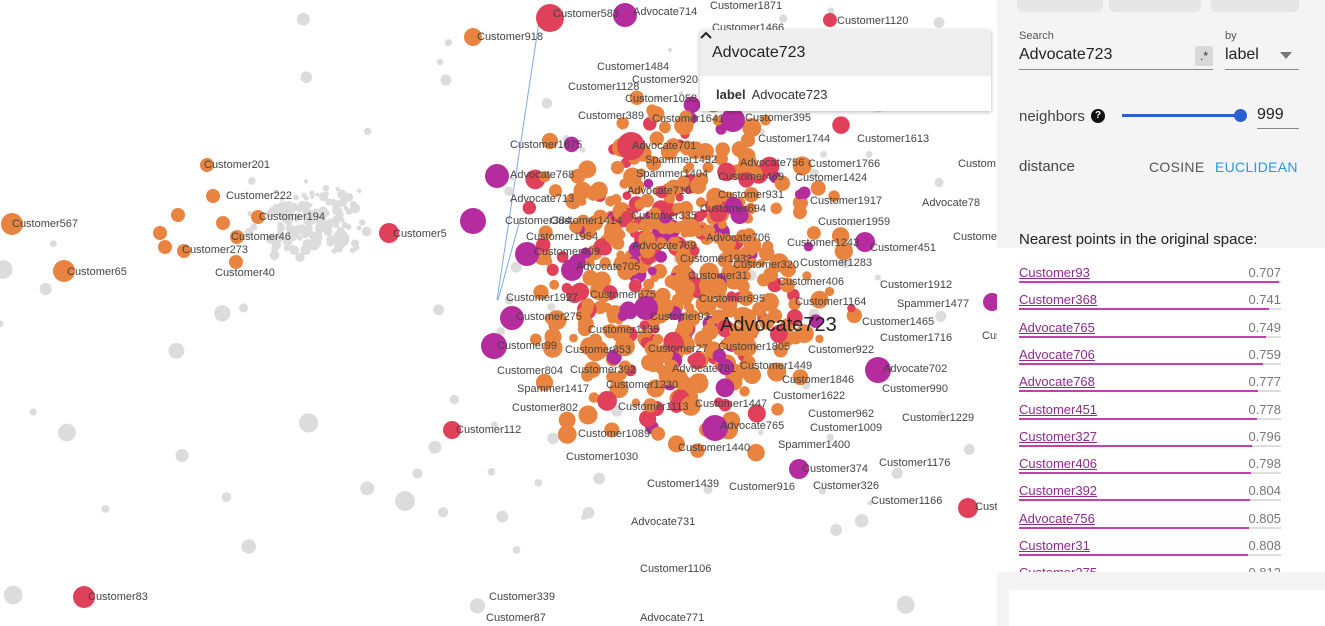 The height and width of the screenshot is (626, 1325). I want to click on nearest-point-name: Advocate756, so click(1057, 518).